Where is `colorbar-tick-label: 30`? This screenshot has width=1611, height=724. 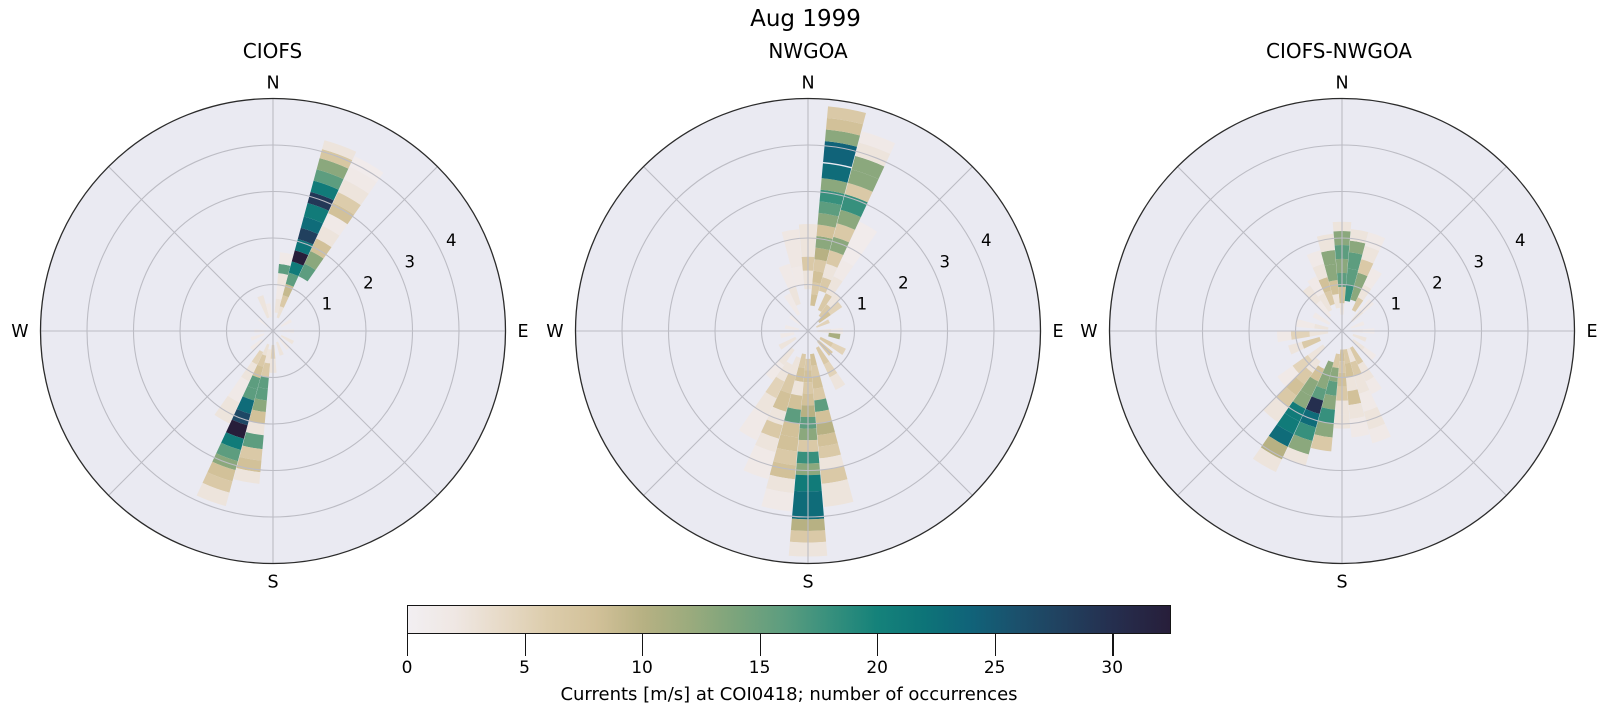
colorbar-tick-label: 30 is located at coordinates (1112, 668).